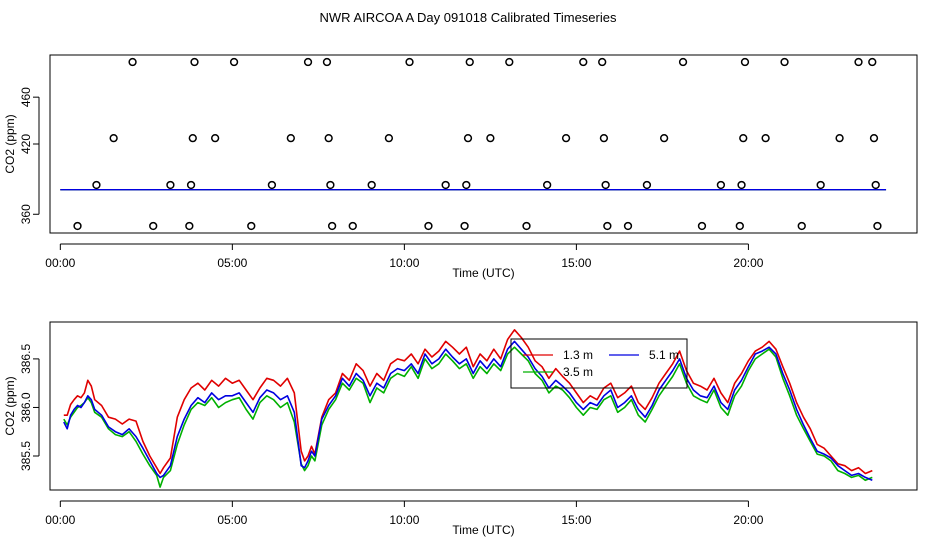 The image size is (936, 540). I want to click on y-tick-label: 386.0, so click(26, 407).